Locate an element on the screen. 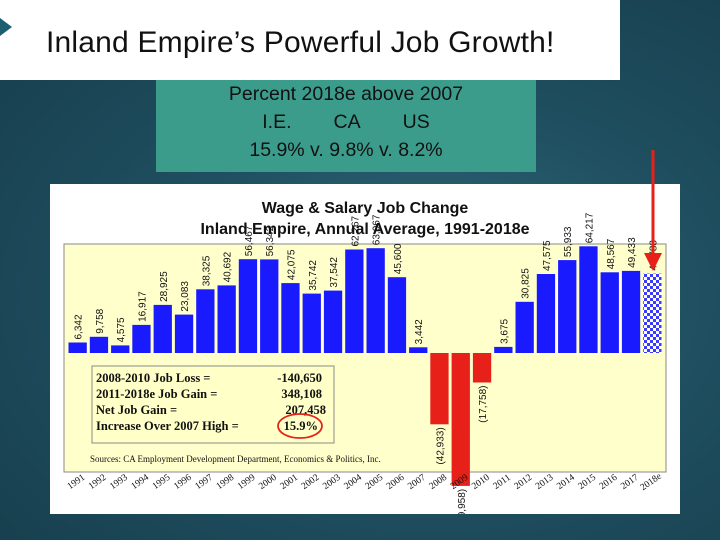  x-tick-2004: 2004 is located at coordinates (354, 482).